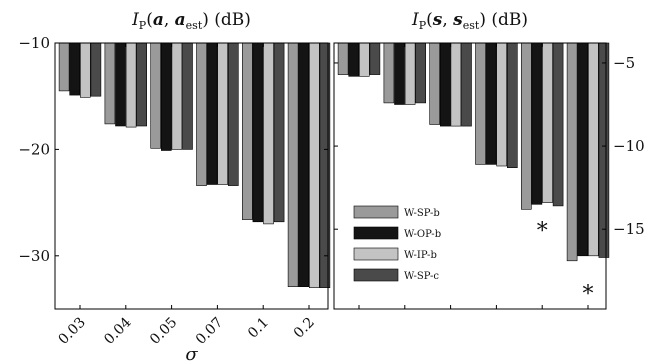 The width and height of the screenshot is (660, 364). Describe the element at coordinates (191, 21) in the screenshot. I see `chart-title: IP(a, aest) (dB)` at that location.